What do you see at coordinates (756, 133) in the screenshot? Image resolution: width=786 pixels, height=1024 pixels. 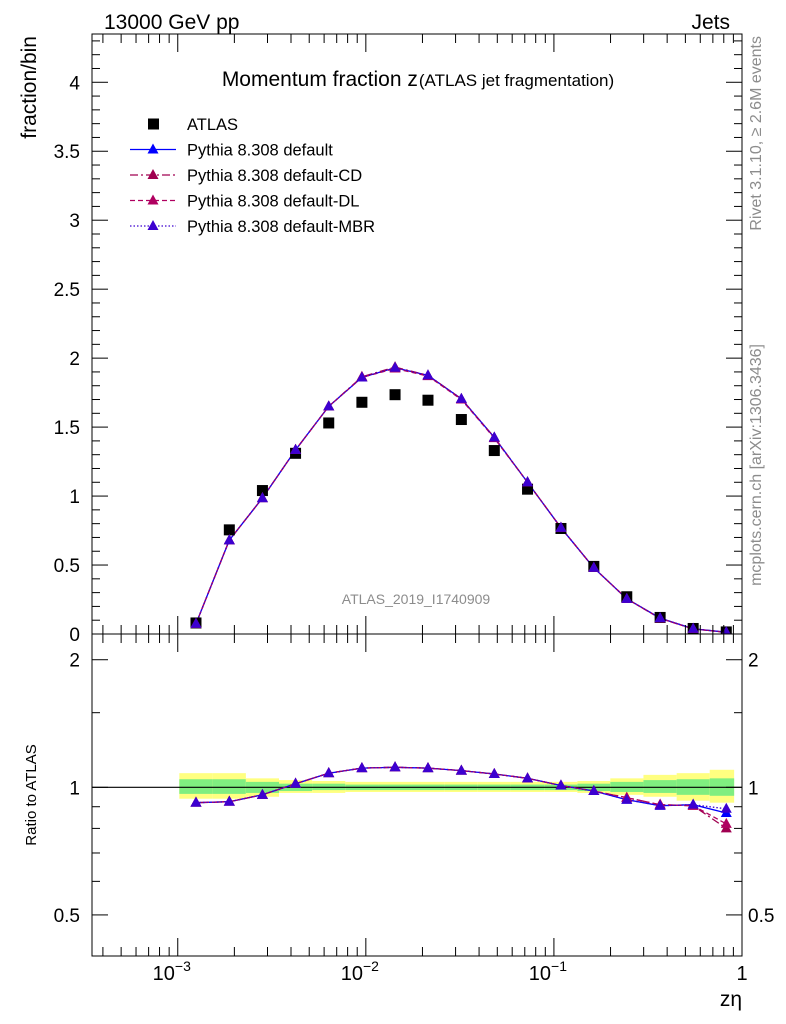 I see `rivet-label: Rivet 3.1.10, ≥ 2.6M events` at bounding box center [756, 133].